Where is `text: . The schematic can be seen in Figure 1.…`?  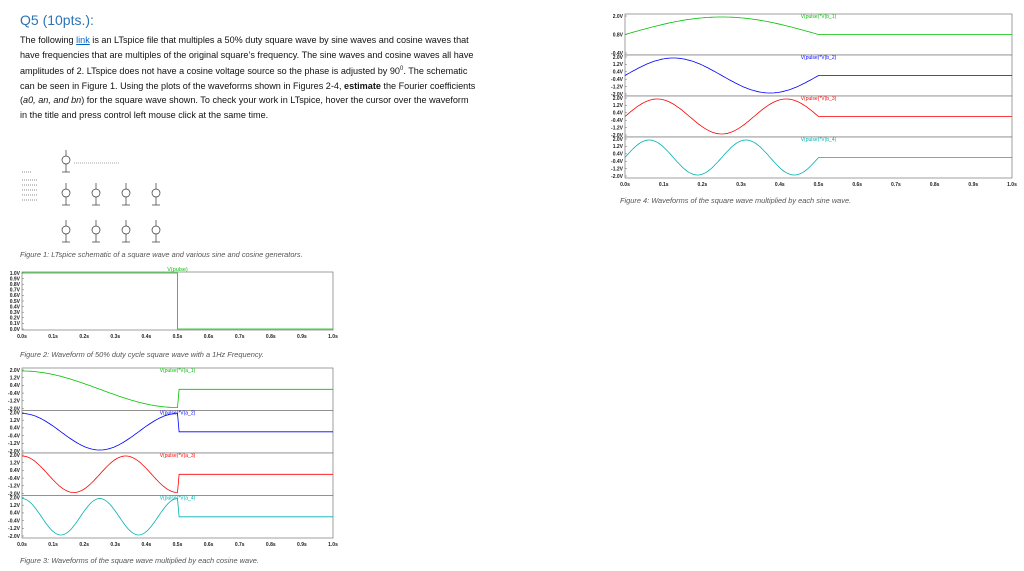
text: . The schematic can be seen in Figure 1.… is located at coordinates (244, 78).